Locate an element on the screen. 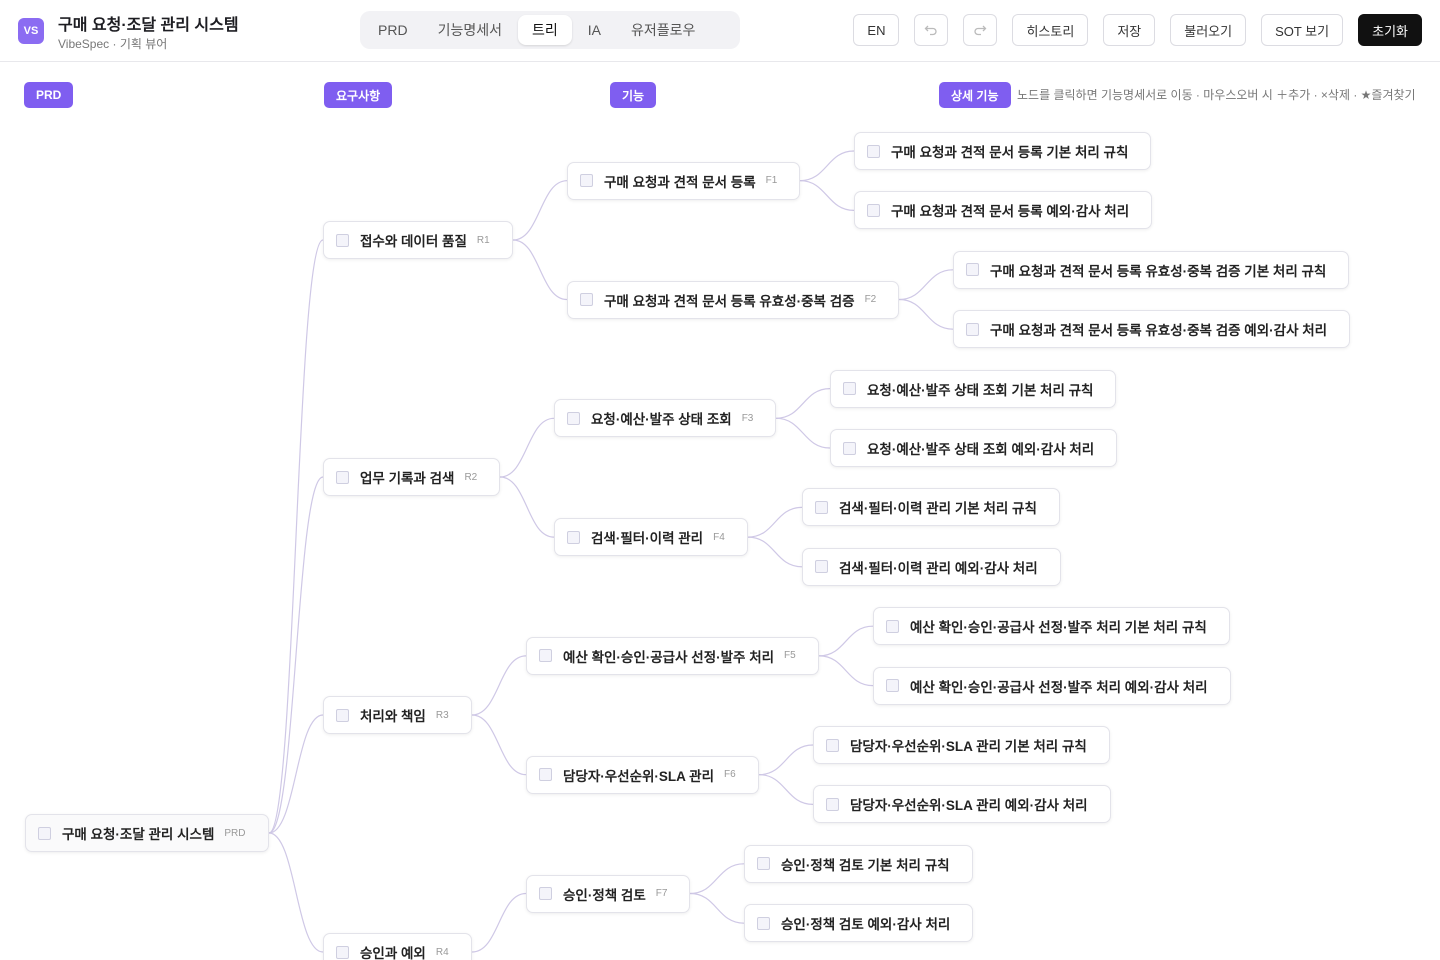  tree-node: 담당자·우선순위·SLA 관리 기본 처리 규칙 is located at coordinates (961, 745).